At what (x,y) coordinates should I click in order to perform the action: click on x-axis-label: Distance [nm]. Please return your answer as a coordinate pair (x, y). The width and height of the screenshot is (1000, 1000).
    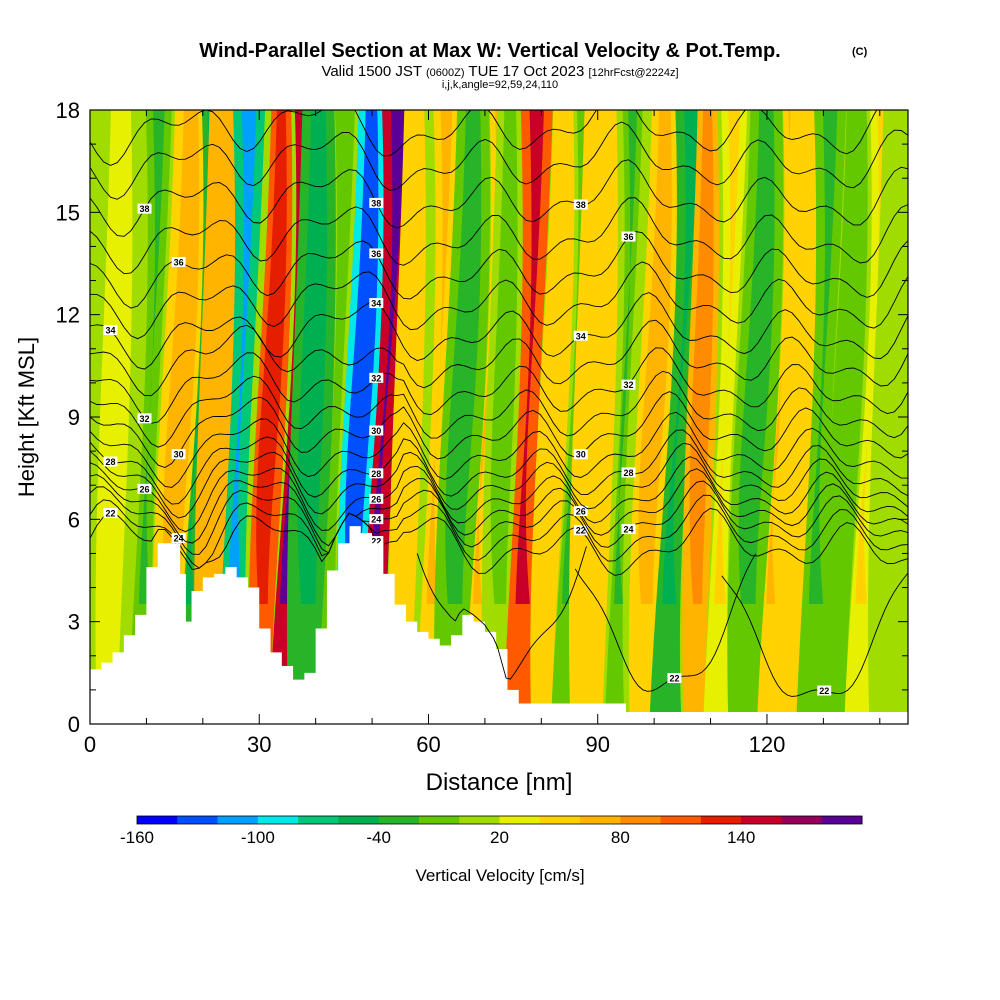
    Looking at the image, I should click on (499, 782).